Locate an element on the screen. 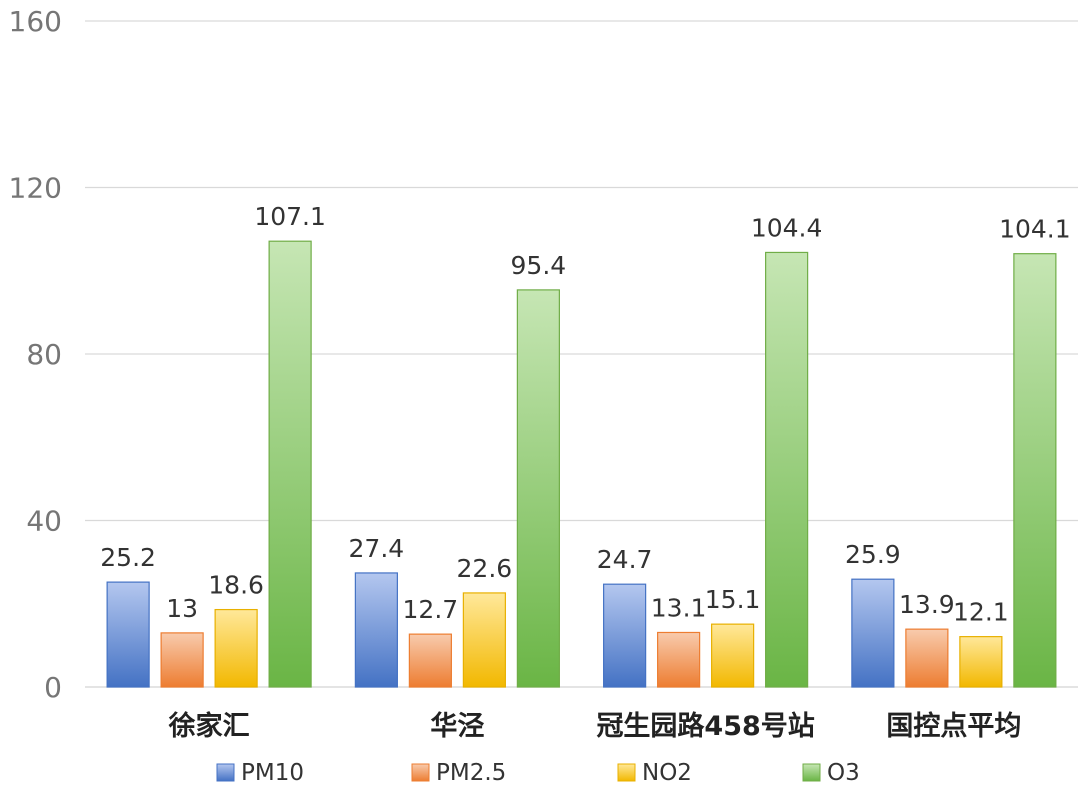 The height and width of the screenshot is (802, 1080). y-axis-ticks: 0 40 80 120 160 is located at coordinates (35, 354).